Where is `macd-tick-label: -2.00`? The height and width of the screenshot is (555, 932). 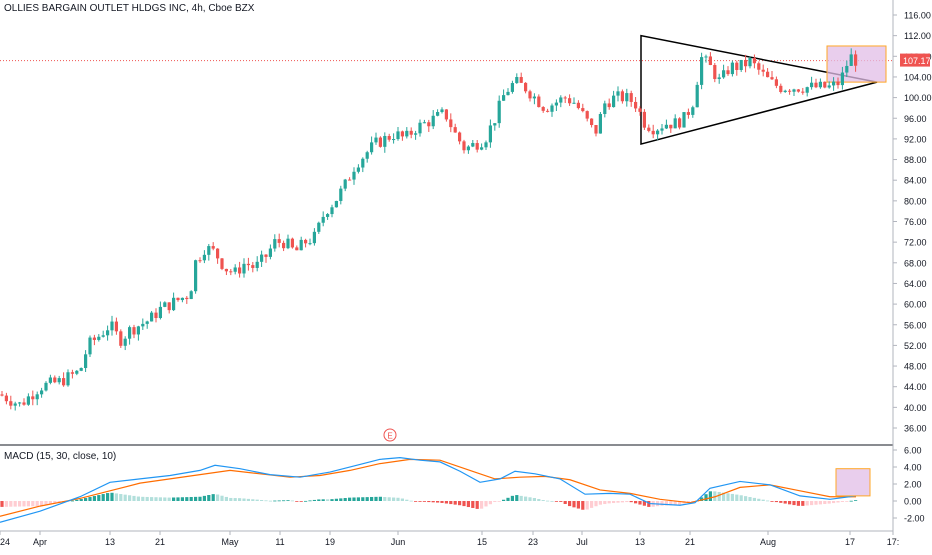 macd-tick-label: -2.00 is located at coordinates (914, 519).